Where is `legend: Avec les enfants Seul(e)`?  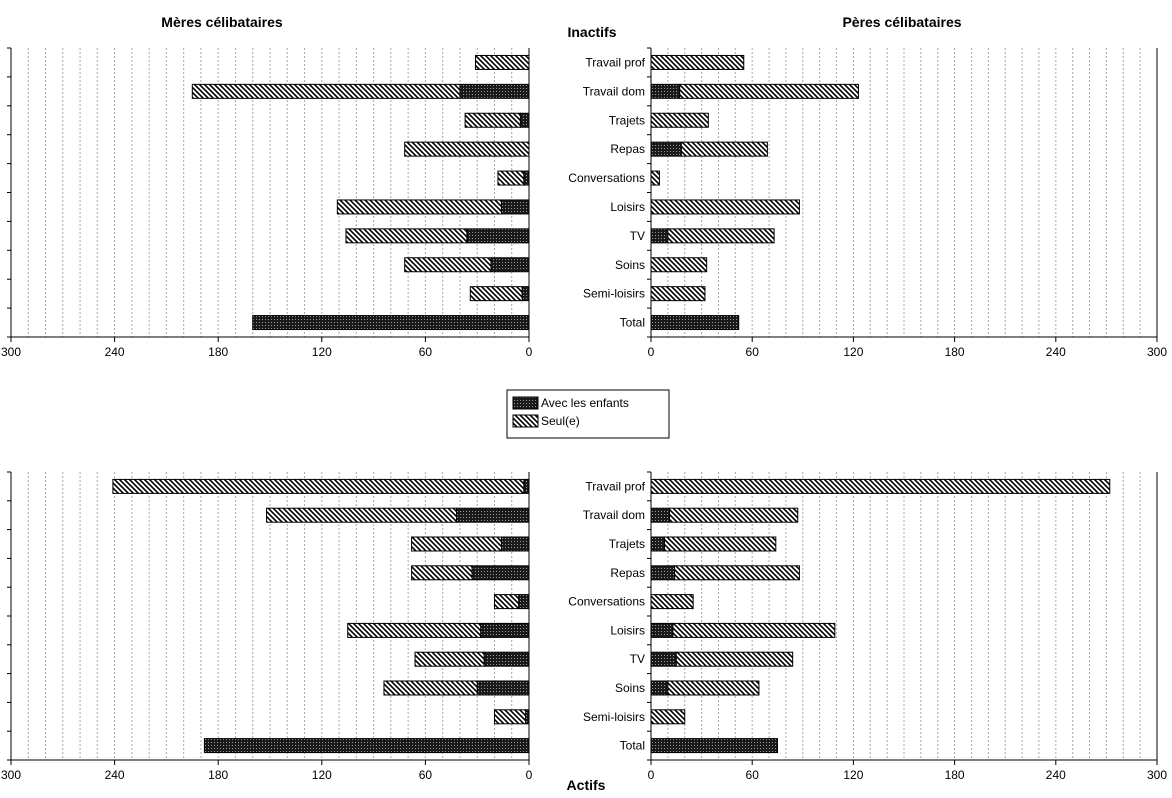 legend: Avec les enfants Seul(e) is located at coordinates (588, 414).